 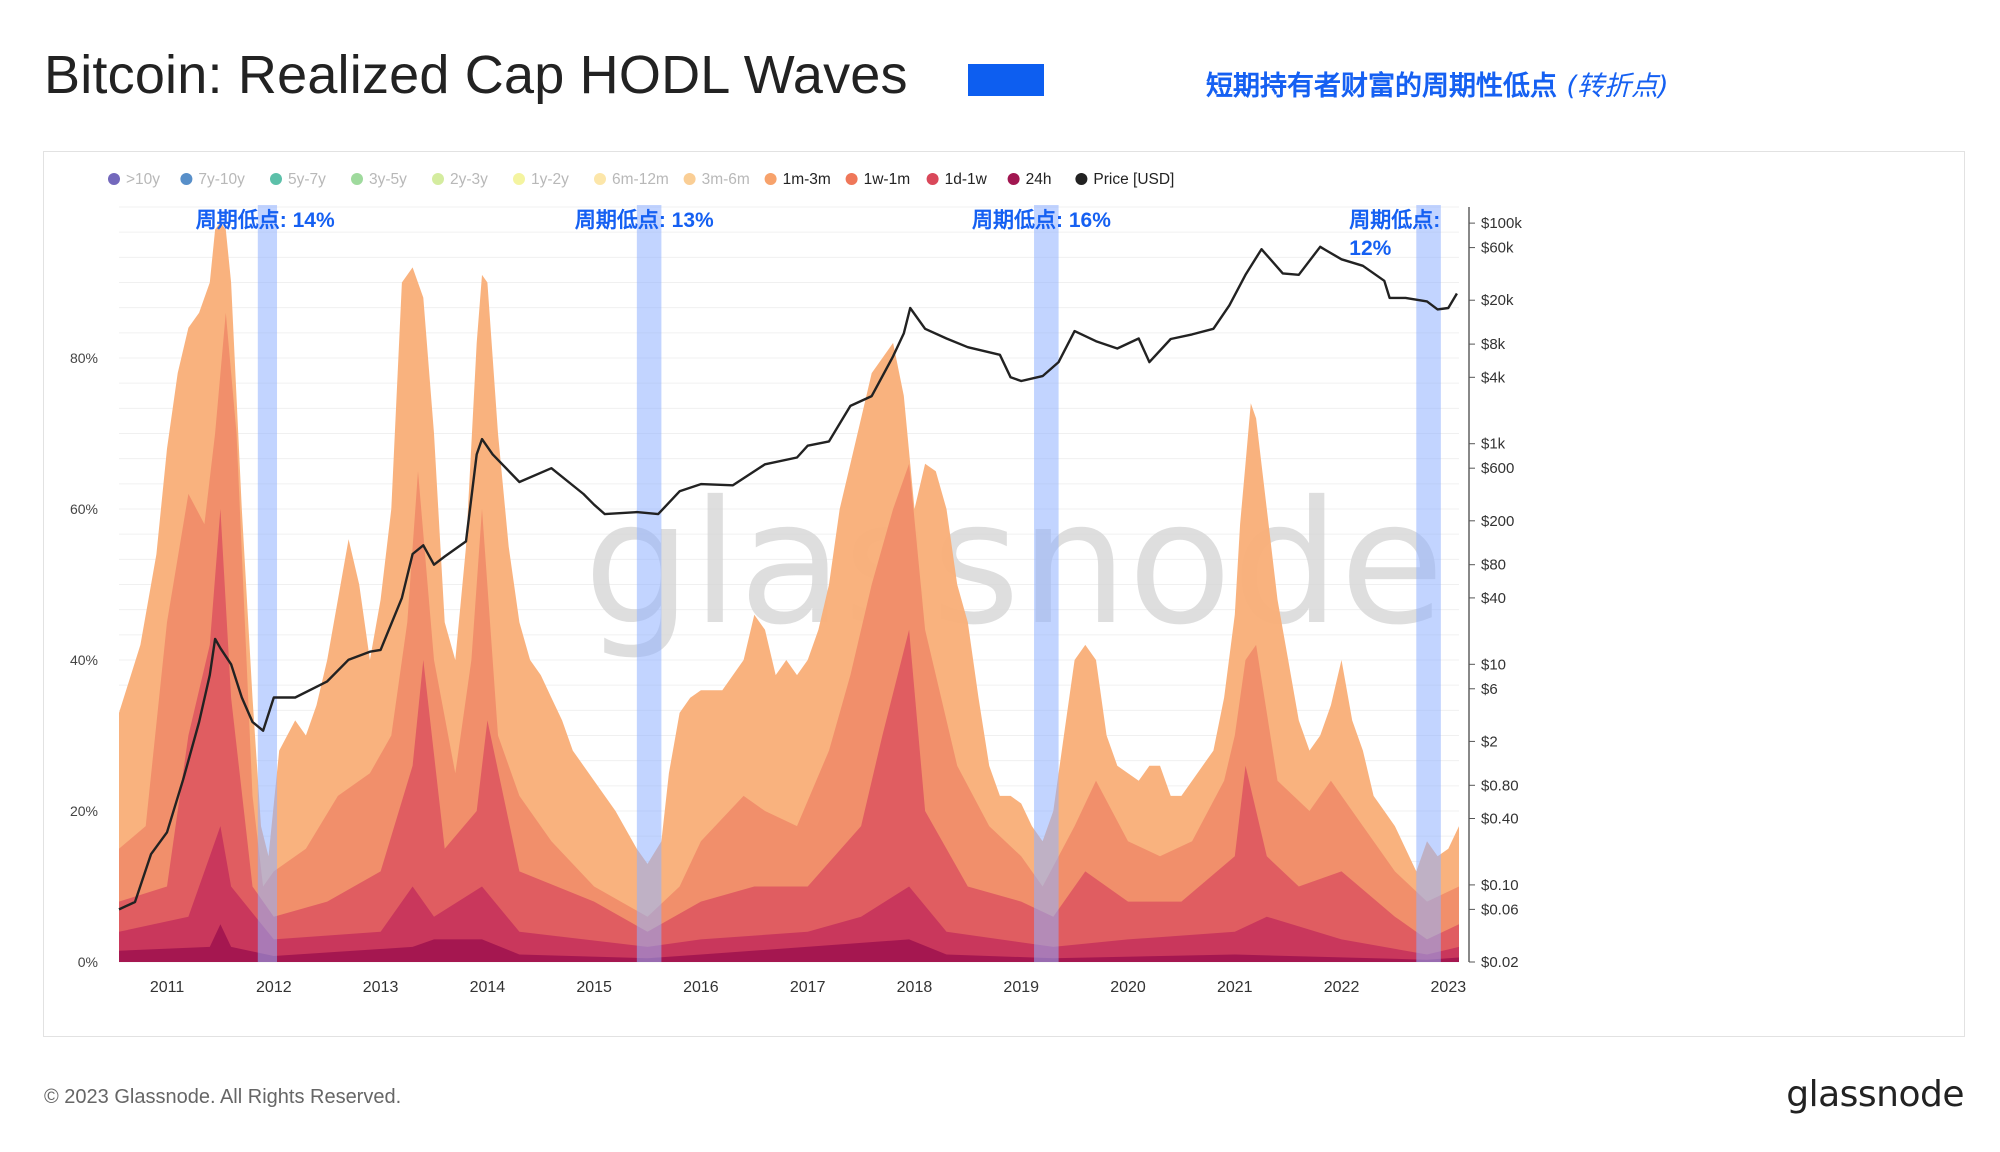 What do you see at coordinates (1493, 565) in the screenshot?
I see `y-right-tick-label: $80` at bounding box center [1493, 565].